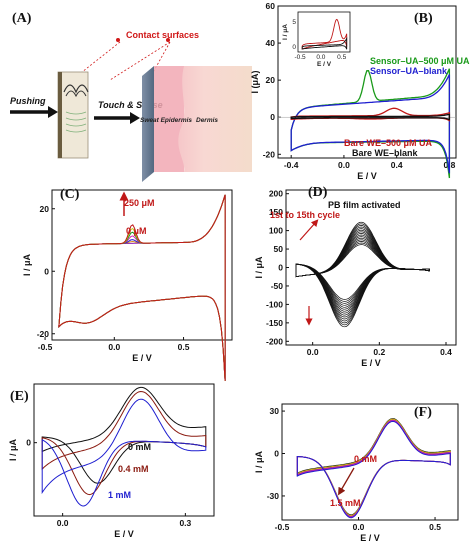  Describe the element at coordinates (294, 47) in the screenshot. I see `inset-y-tick-label: 0` at that location.